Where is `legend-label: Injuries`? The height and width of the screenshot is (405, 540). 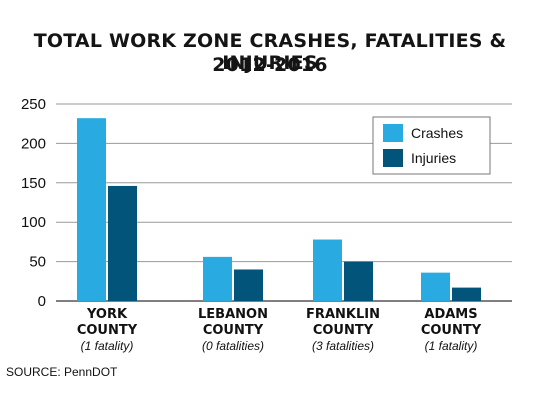 legend-label: Injuries is located at coordinates (433, 158).